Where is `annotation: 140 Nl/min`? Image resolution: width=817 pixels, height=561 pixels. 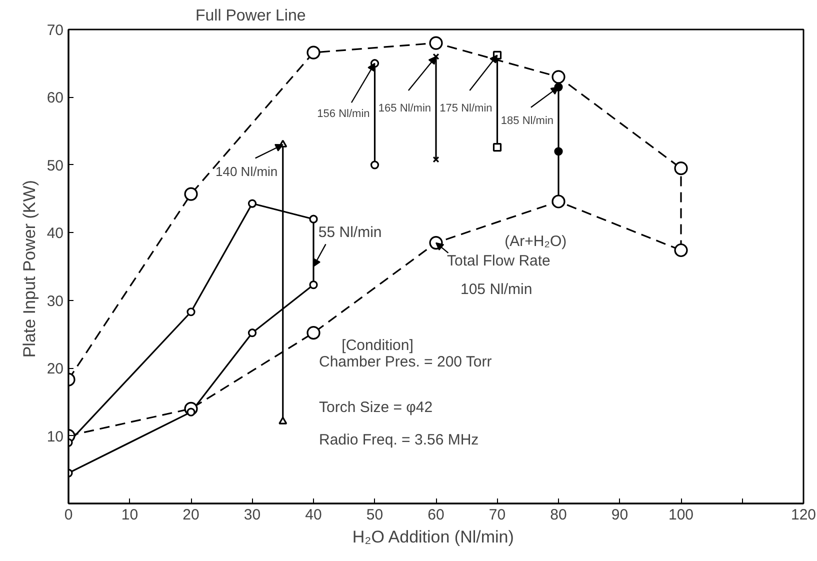
annotation: 140 Nl/min is located at coordinates (247, 172).